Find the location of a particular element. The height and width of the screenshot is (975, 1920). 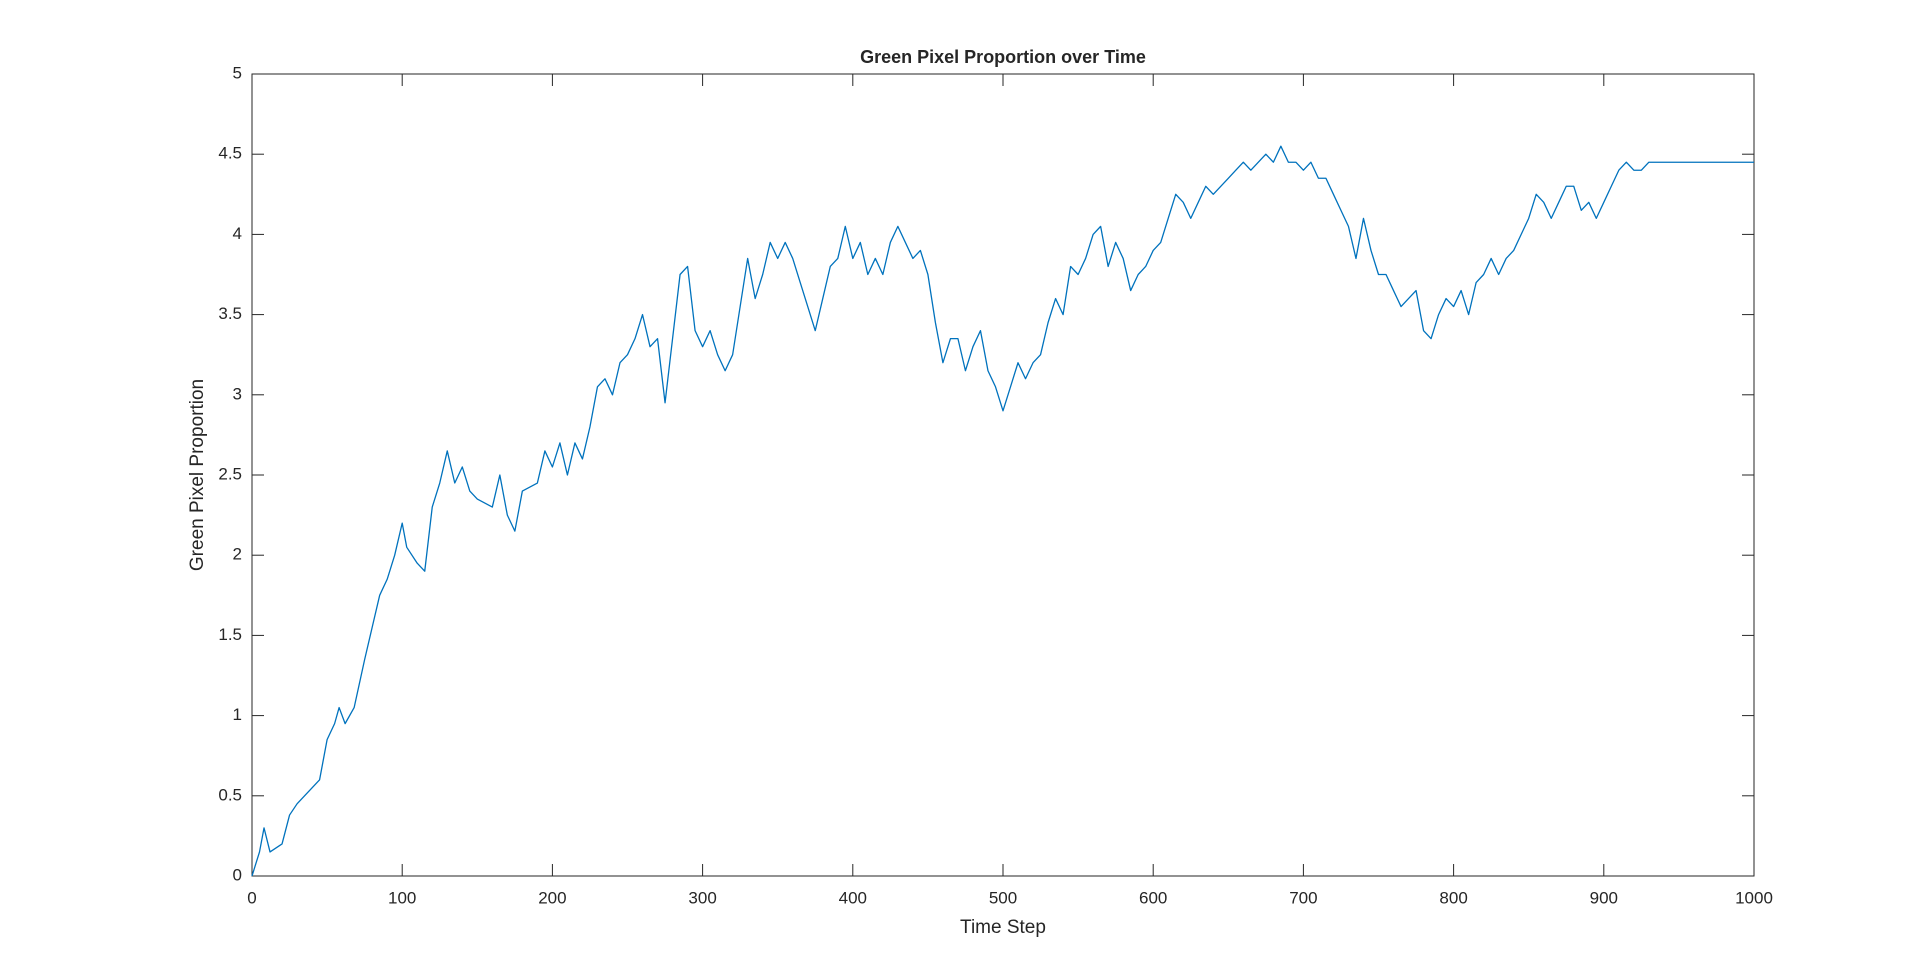

x-tick-label: 300 is located at coordinates (702, 897).